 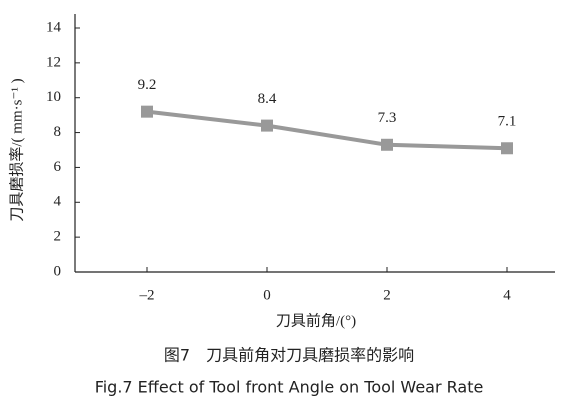 What do you see at coordinates (507, 122) in the screenshot?
I see `data-label: 7.1` at bounding box center [507, 122].